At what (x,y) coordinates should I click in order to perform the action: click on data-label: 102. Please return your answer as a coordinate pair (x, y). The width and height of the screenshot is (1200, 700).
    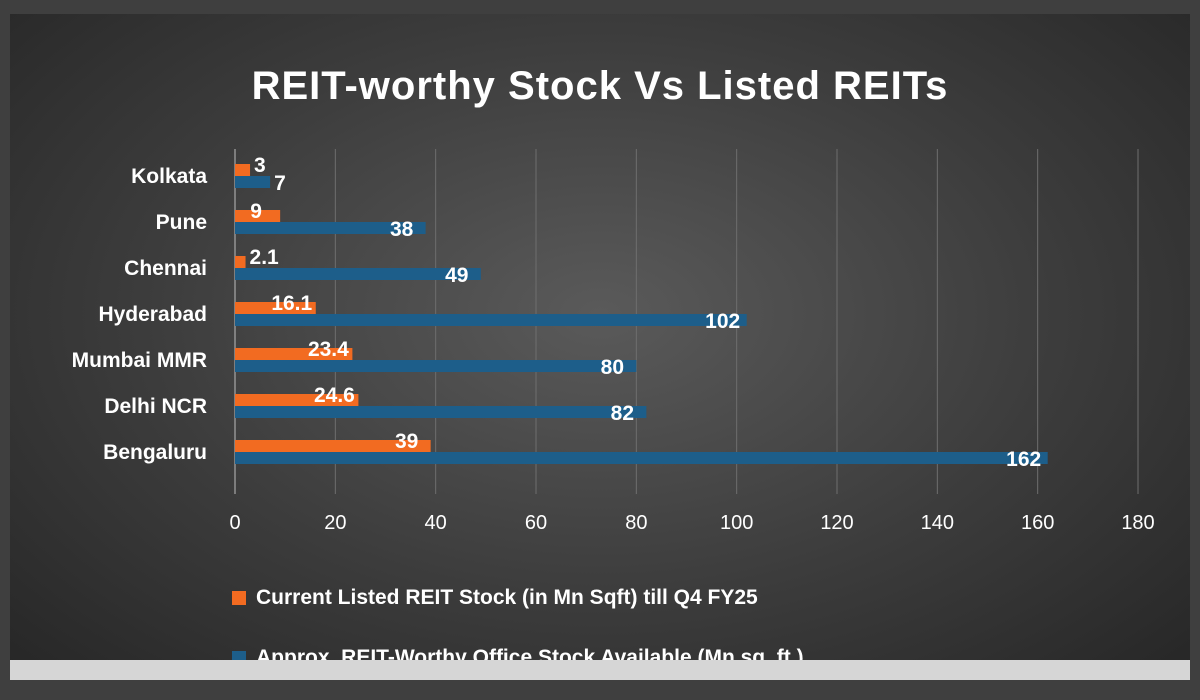
    Looking at the image, I should click on (722, 321).